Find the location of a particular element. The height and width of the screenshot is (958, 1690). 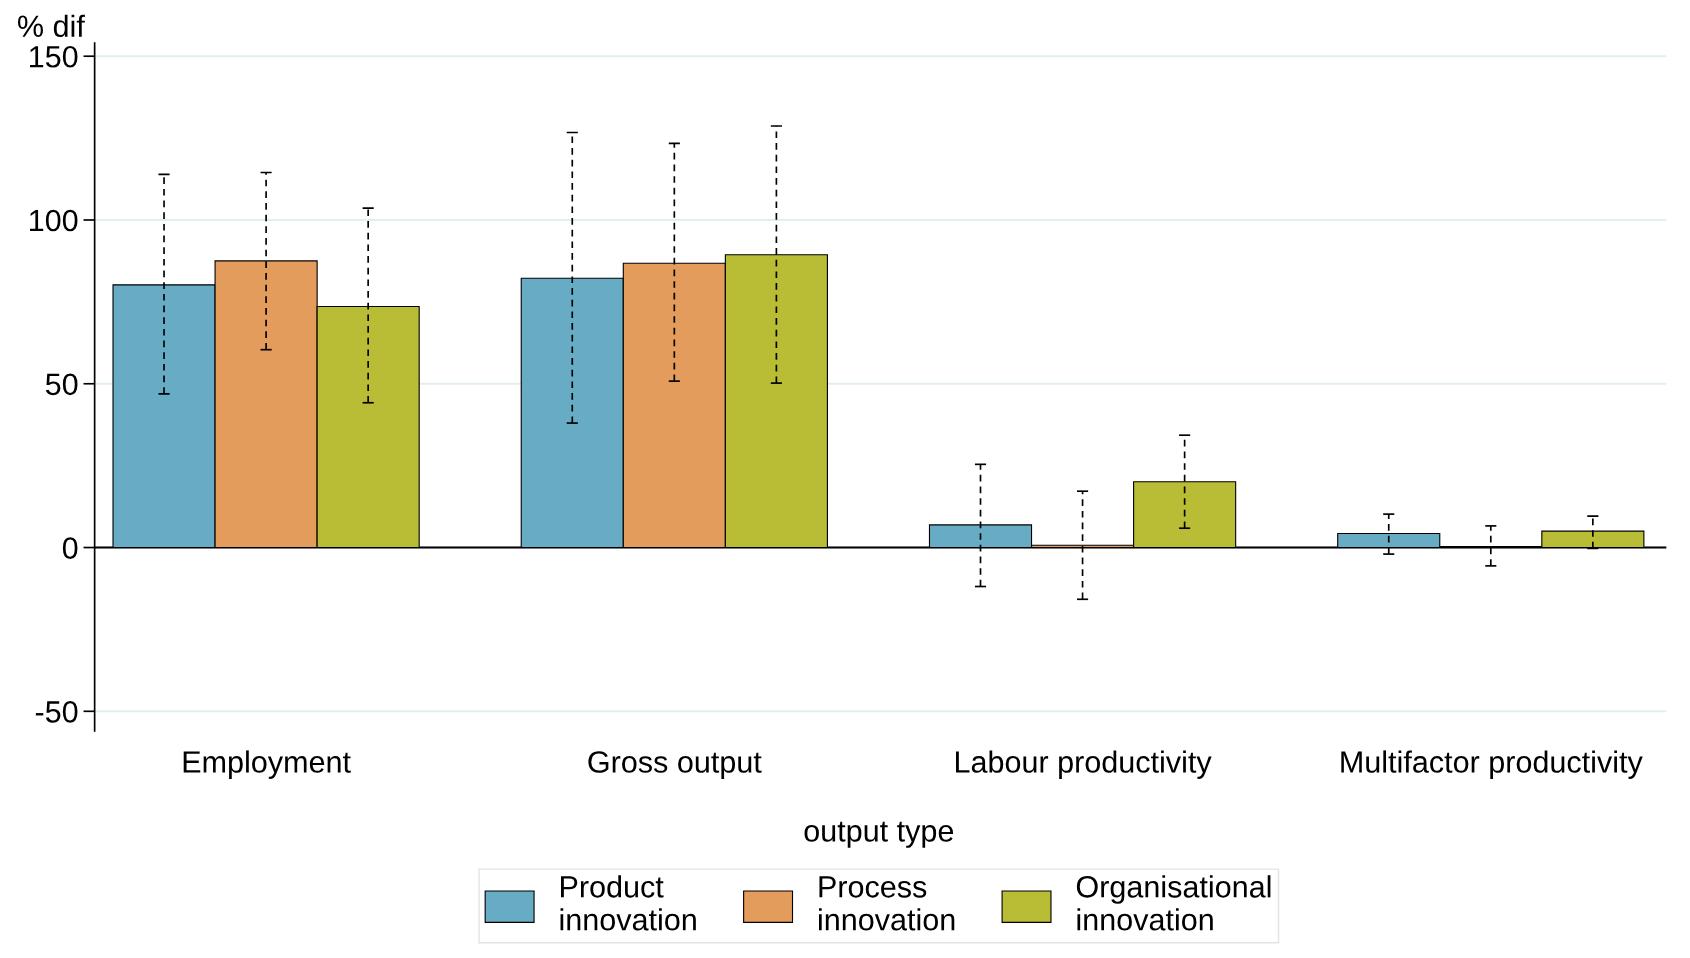

y-tick-label: 50 is located at coordinates (61, 384).